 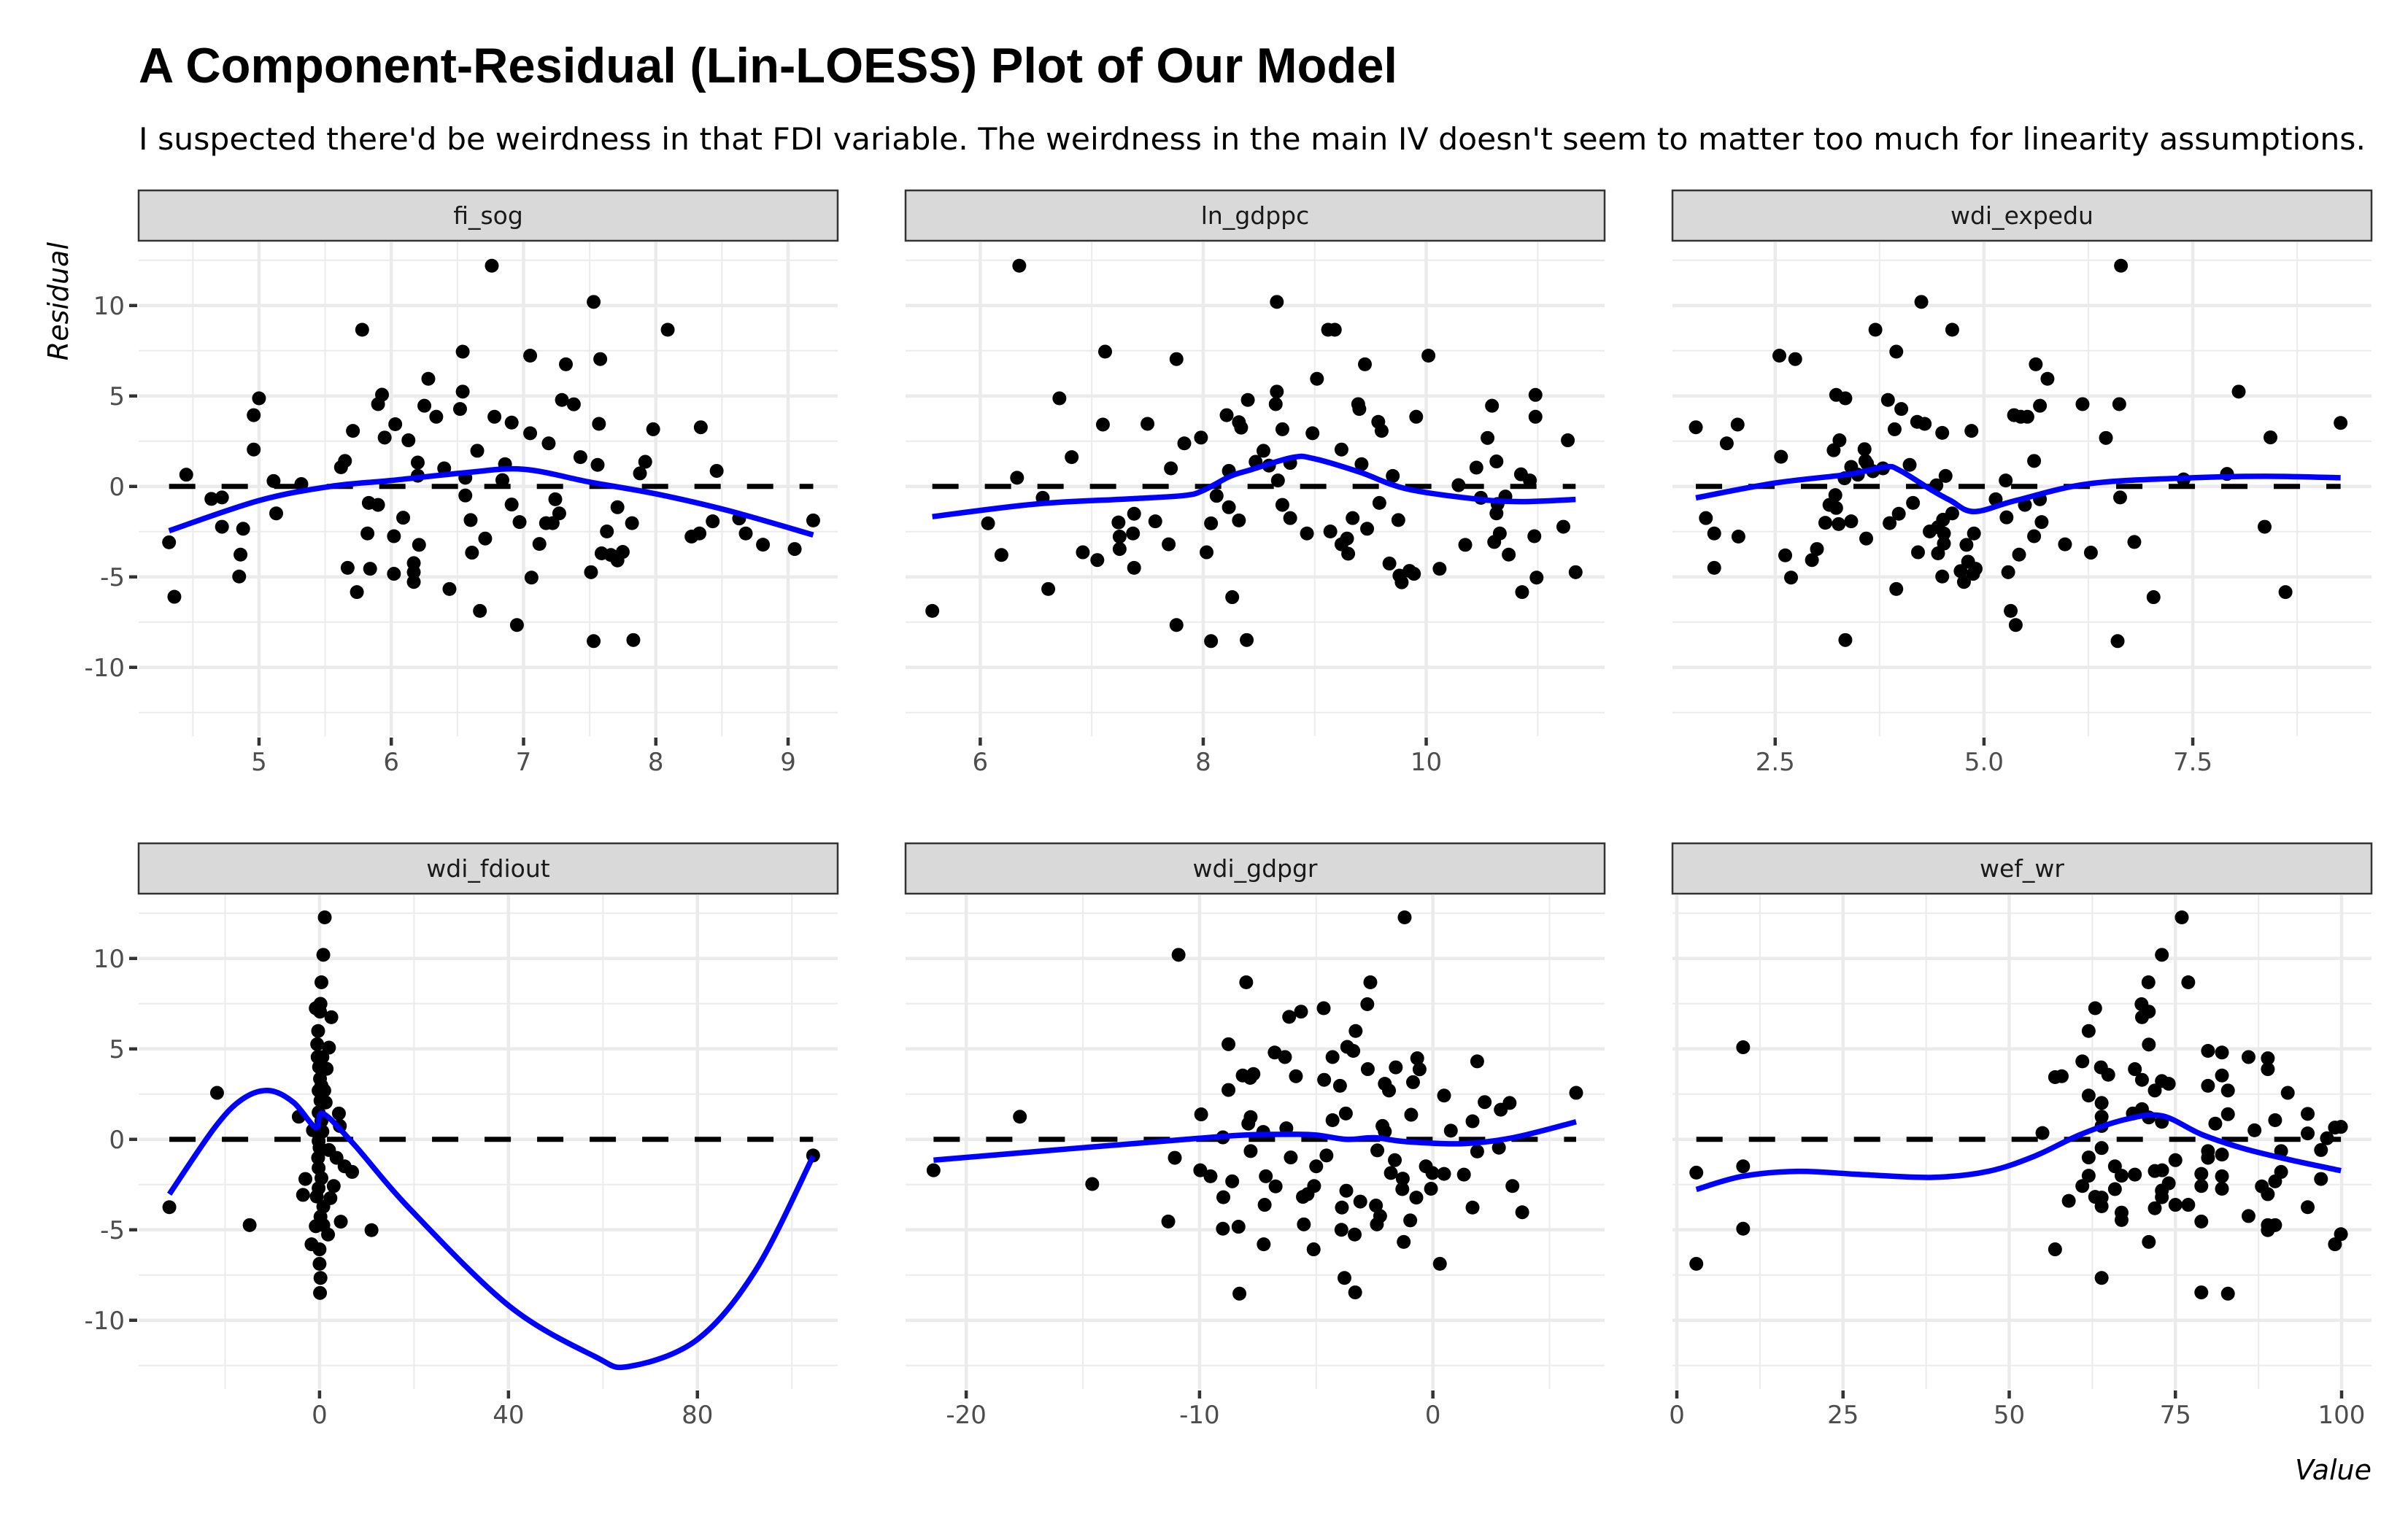 What do you see at coordinates (2009, 1415) in the screenshot?
I see `x-tick-label: 50` at bounding box center [2009, 1415].